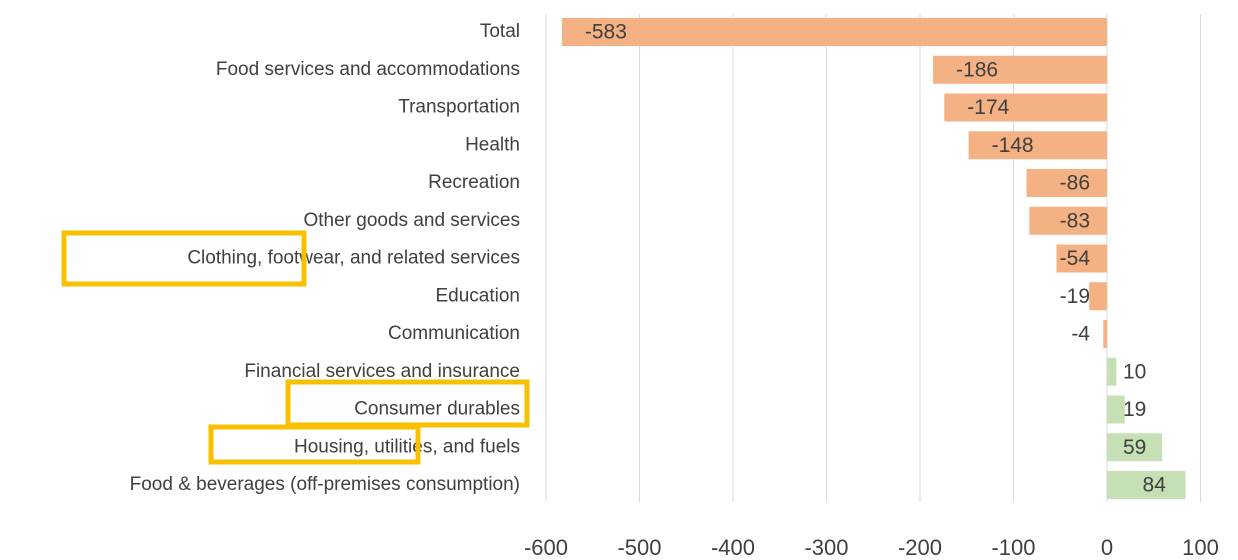 The image size is (1238, 560). I want to click on y-tick-label: Clothing, footwear, and related services, so click(353, 258).